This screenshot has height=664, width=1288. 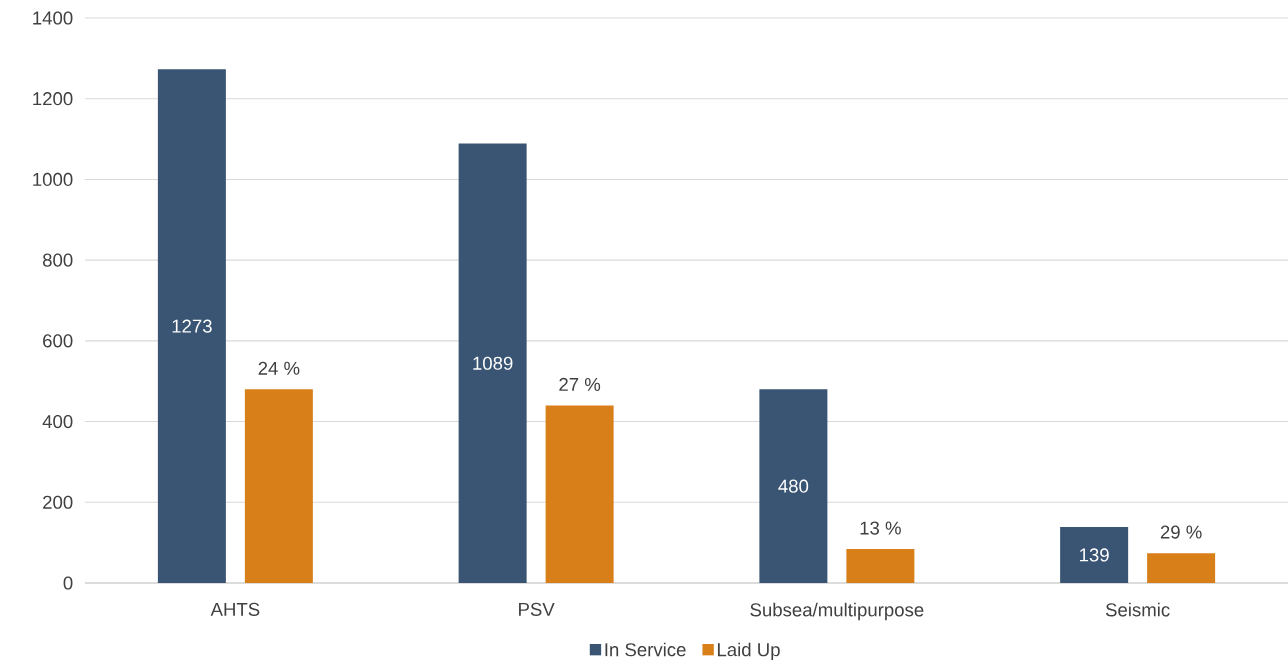 What do you see at coordinates (537, 609) in the screenshot?
I see `x-tick-label: PSV` at bounding box center [537, 609].